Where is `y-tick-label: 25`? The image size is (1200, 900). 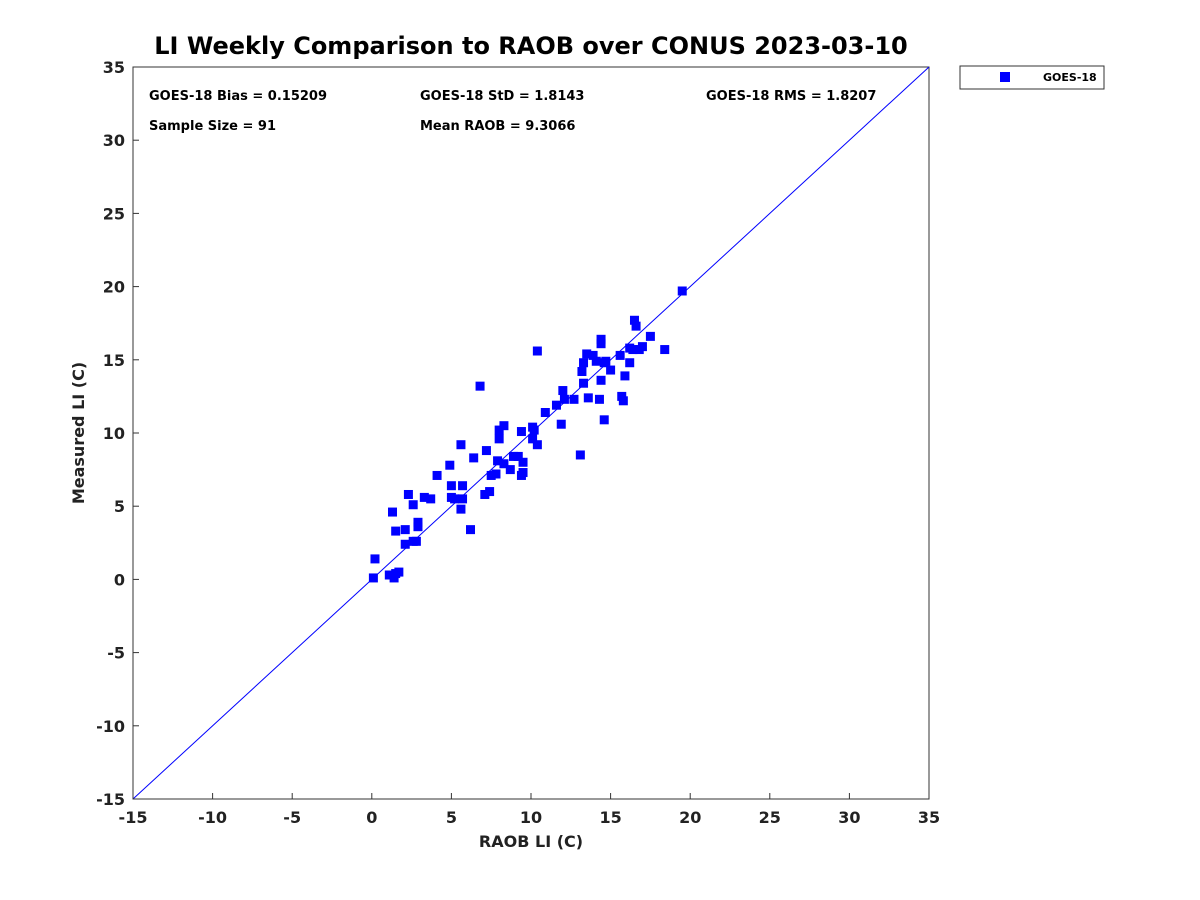
y-tick-label: 25 is located at coordinates (114, 213).